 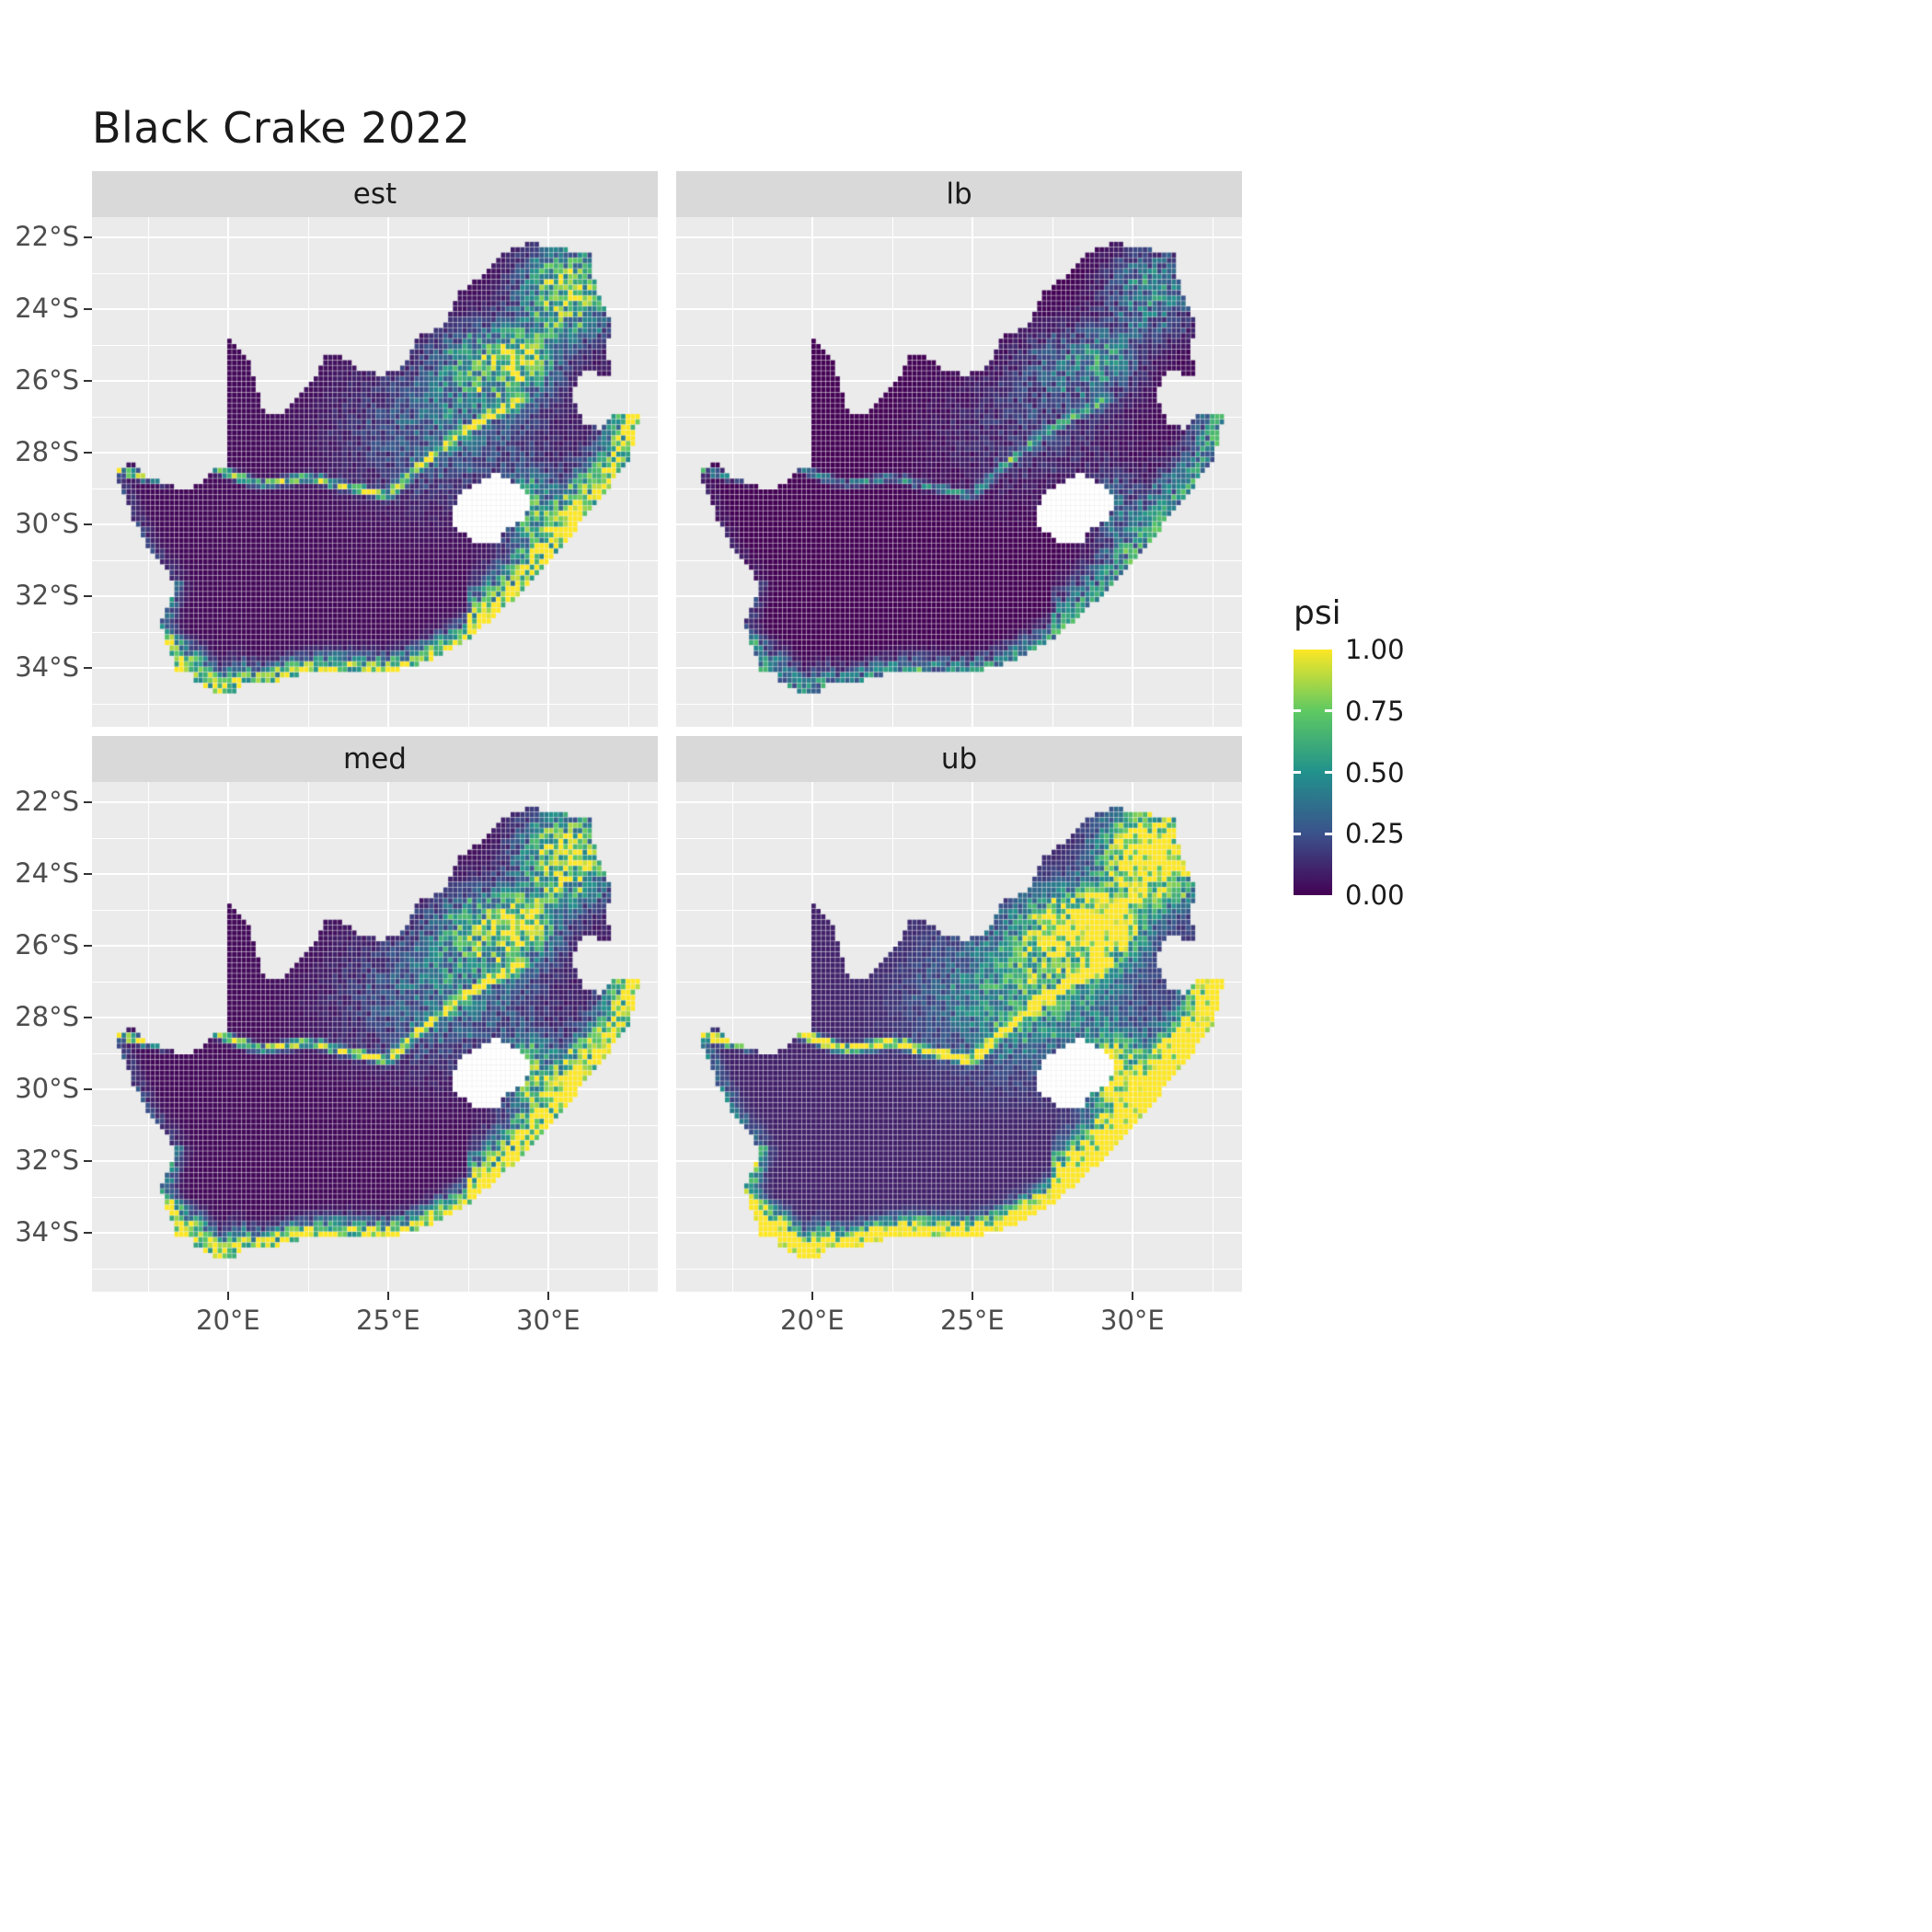 I want to click on facet-strip-label: est, so click(x=374, y=194).